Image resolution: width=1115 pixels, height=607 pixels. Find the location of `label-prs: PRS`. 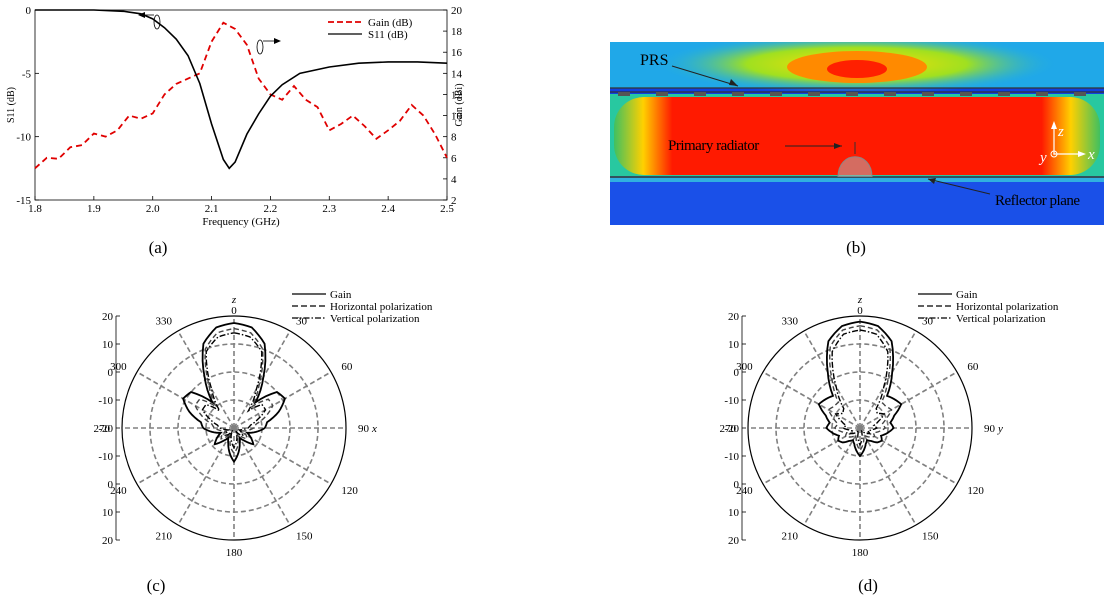

label-prs: PRS is located at coordinates (654, 60).